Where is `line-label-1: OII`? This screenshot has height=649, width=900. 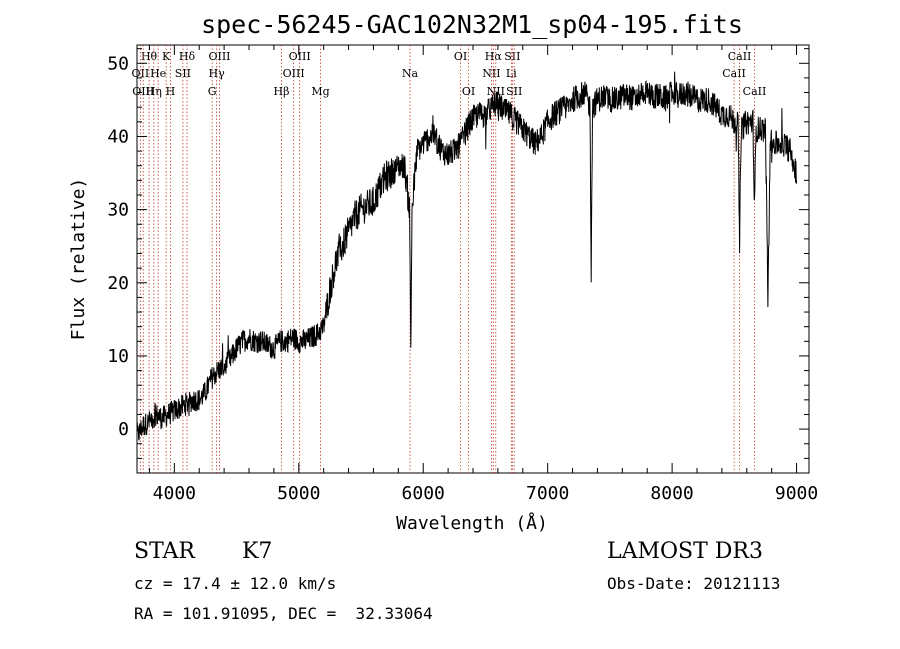
line-label-1: OII is located at coordinates (141, 73).